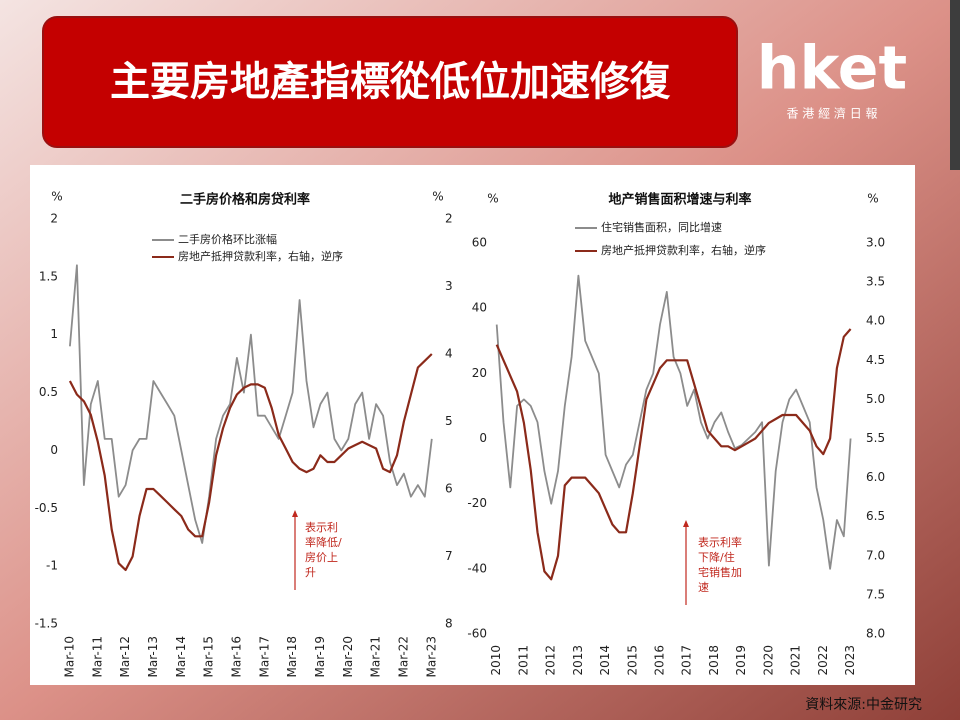 The height and width of the screenshot is (720, 960). I want to click on y-tick-label: 0.5, so click(48, 392).